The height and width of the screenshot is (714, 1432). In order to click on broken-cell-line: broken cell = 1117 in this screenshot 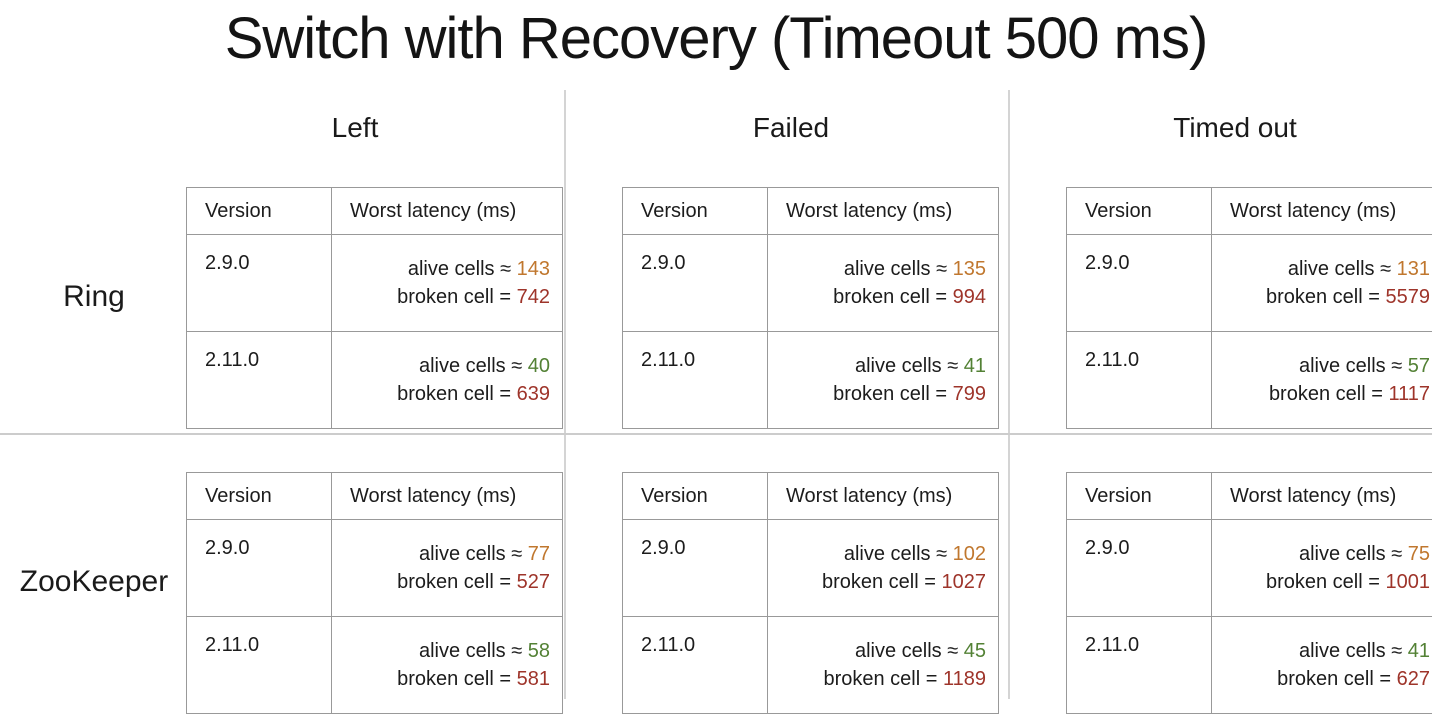, I will do `click(1321, 394)`.